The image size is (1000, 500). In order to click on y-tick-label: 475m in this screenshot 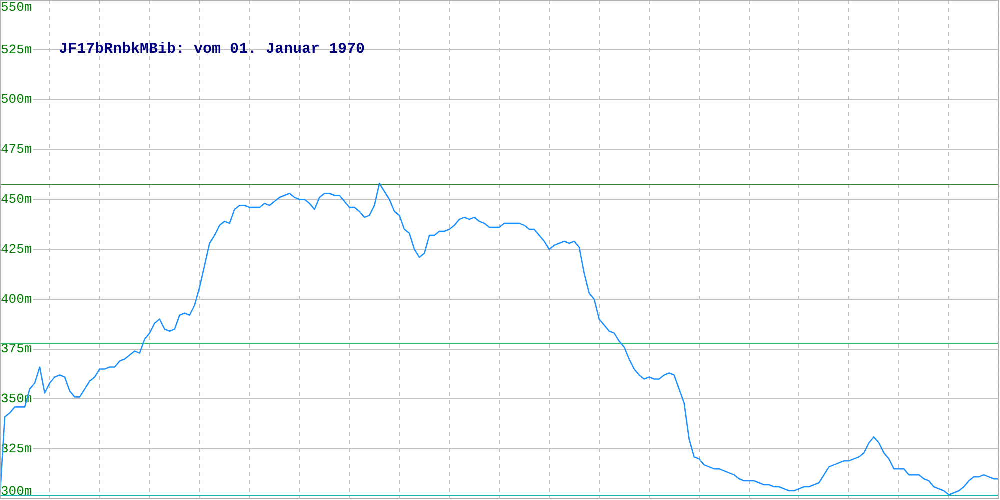, I will do `click(16, 150)`.